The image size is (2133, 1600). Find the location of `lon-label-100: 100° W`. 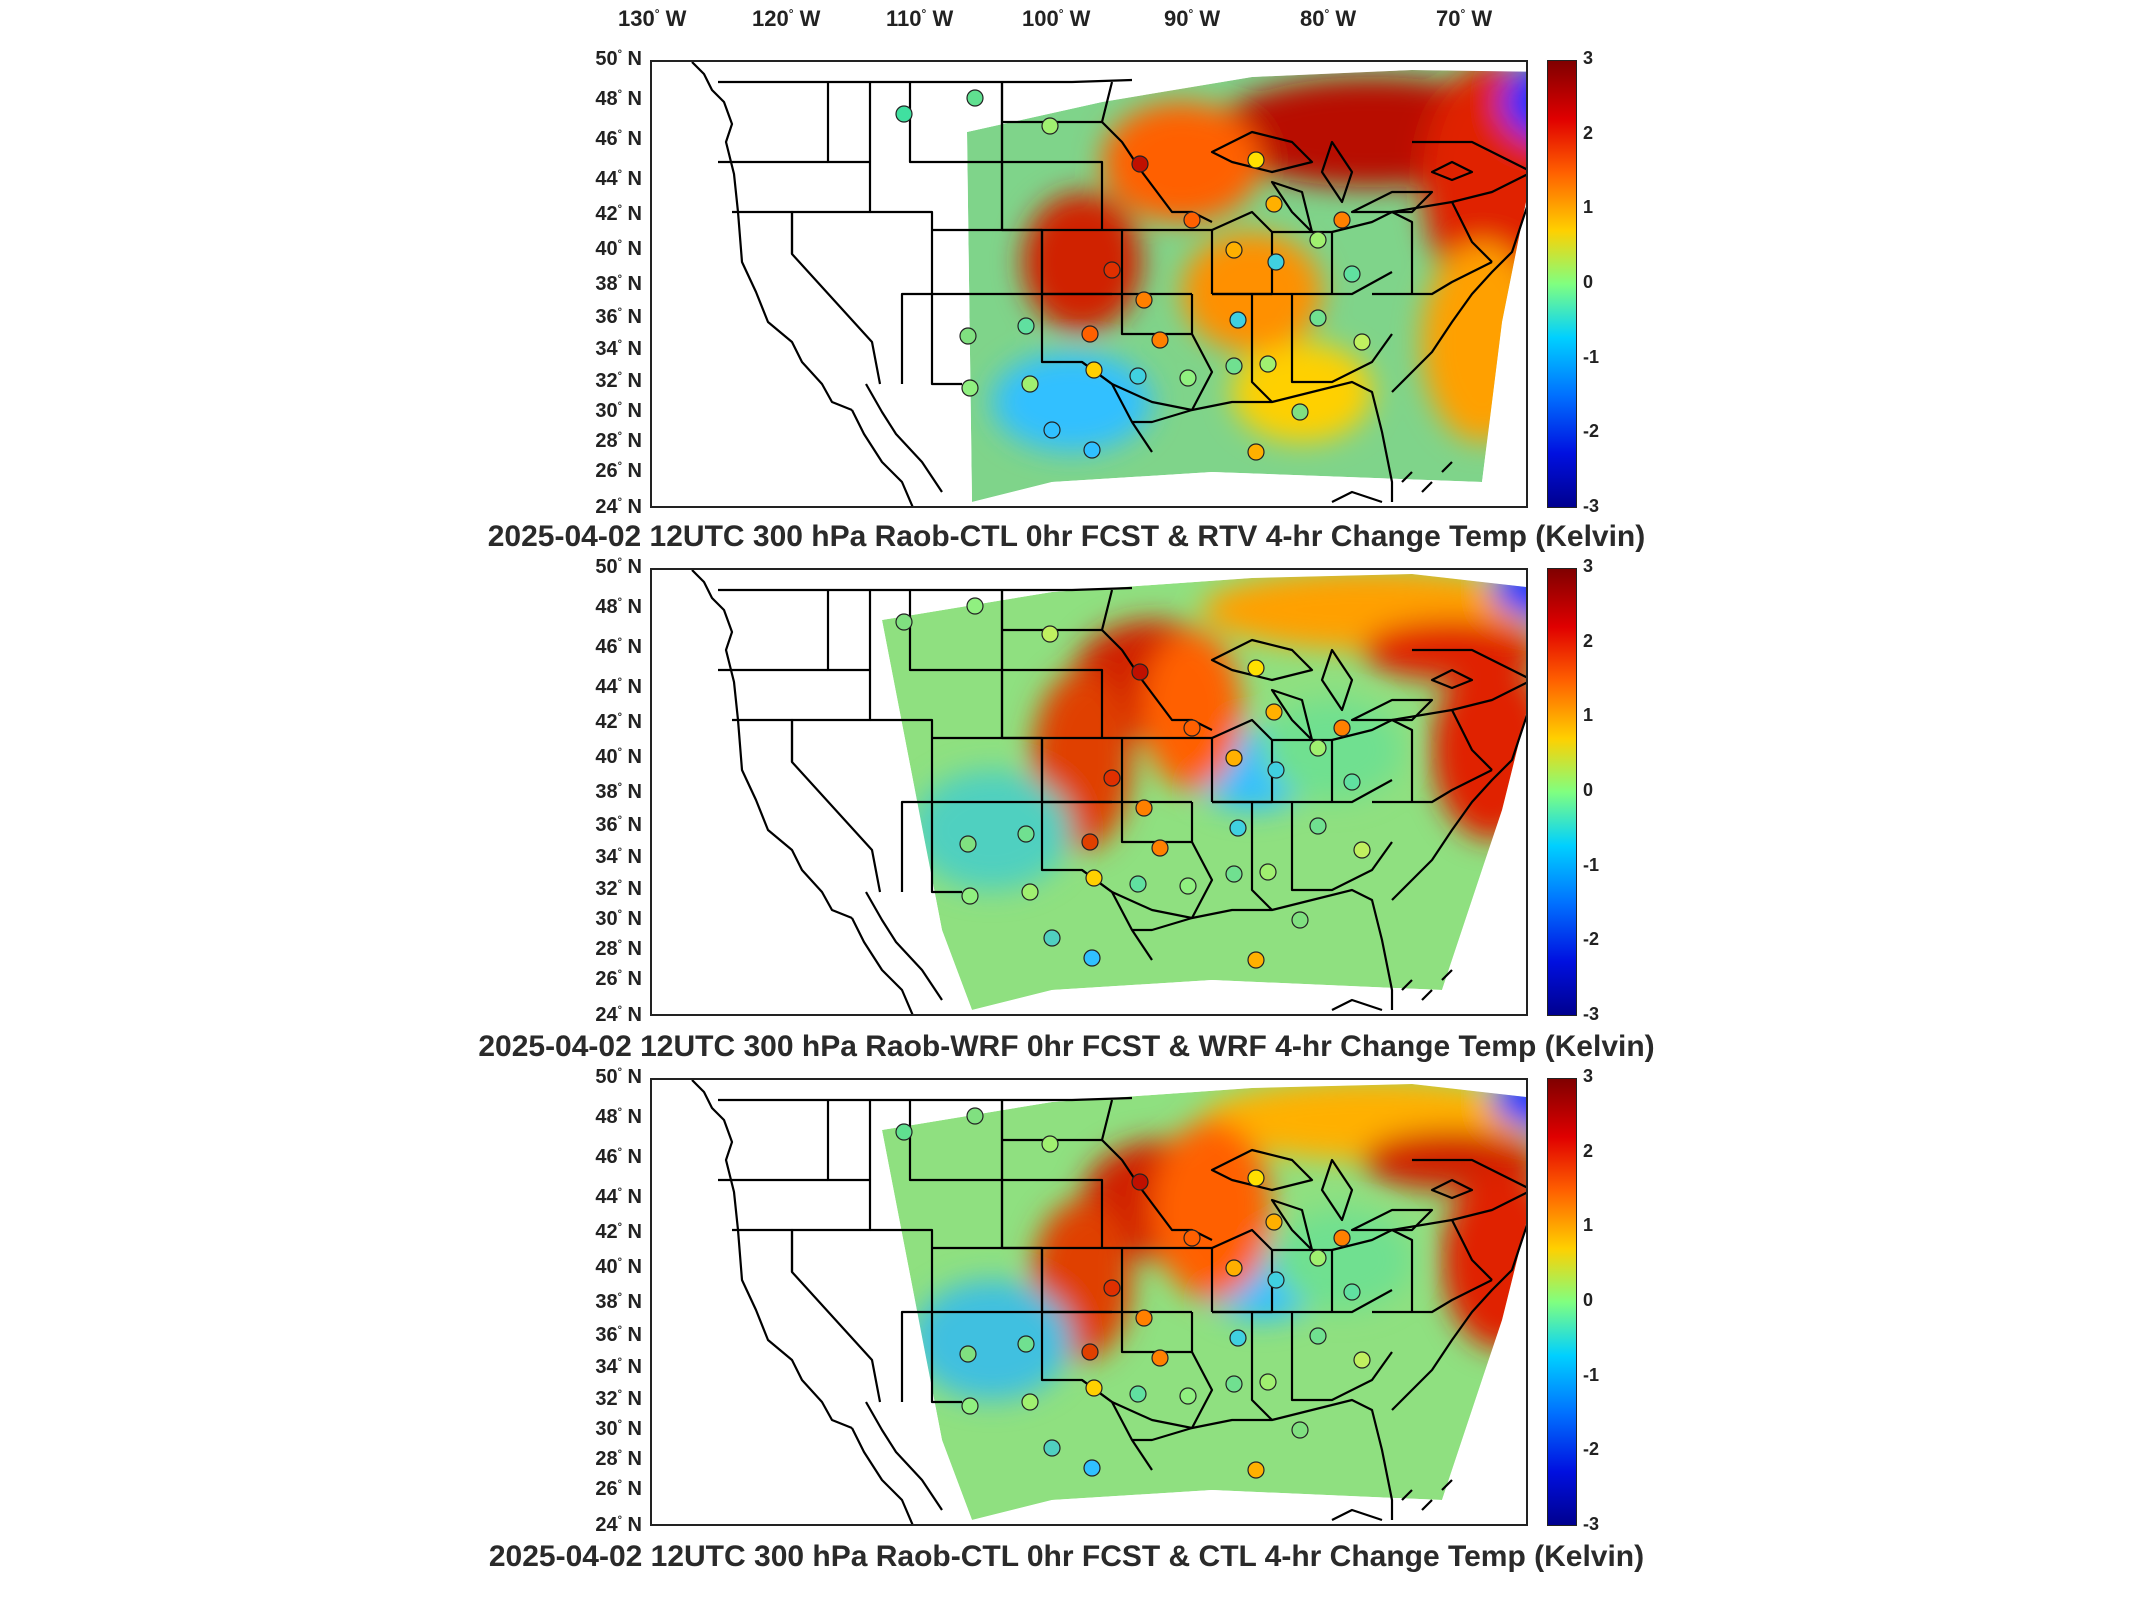

lon-label-100: 100° W is located at coordinates (1056, 18).